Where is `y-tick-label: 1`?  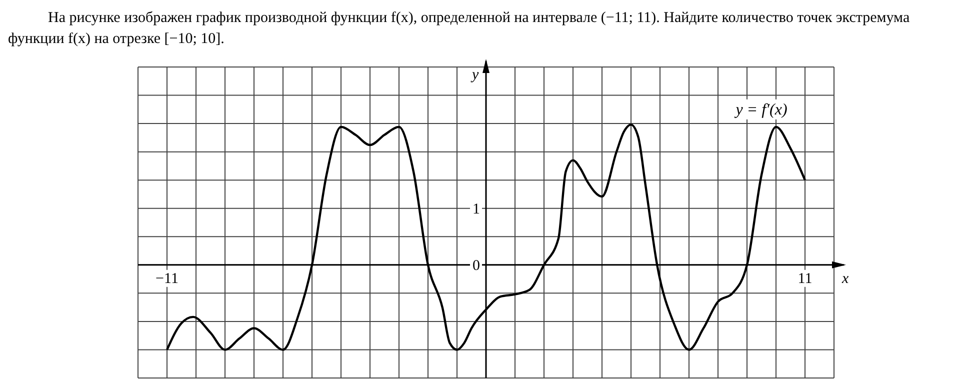
y-tick-label: 1 is located at coordinates (476, 209).